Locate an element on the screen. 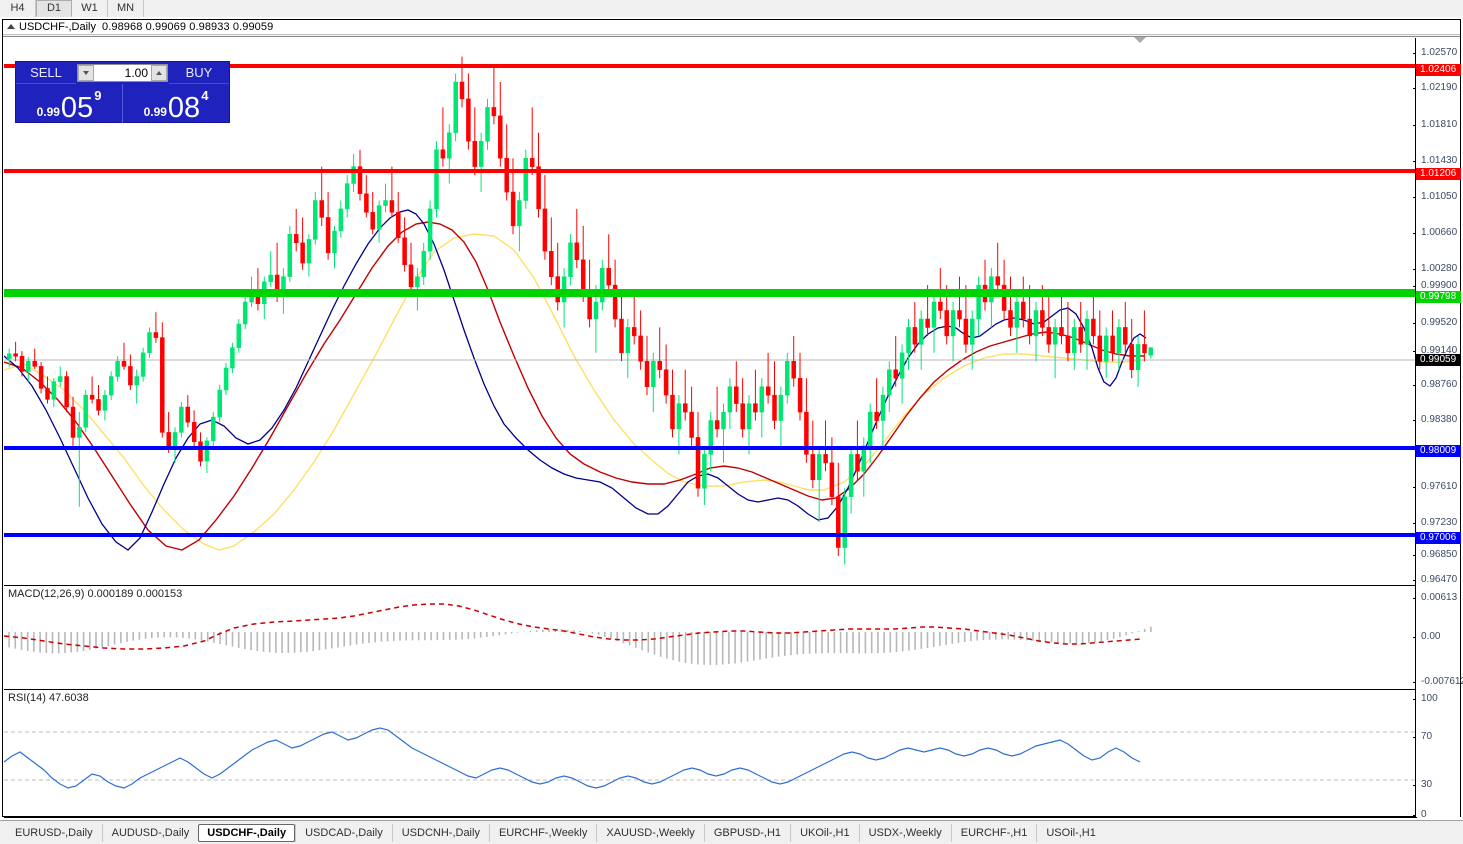 This screenshot has height=844, width=1463. chart-tab-usoil-h1: USOil-,H1 is located at coordinates (1070, 832).